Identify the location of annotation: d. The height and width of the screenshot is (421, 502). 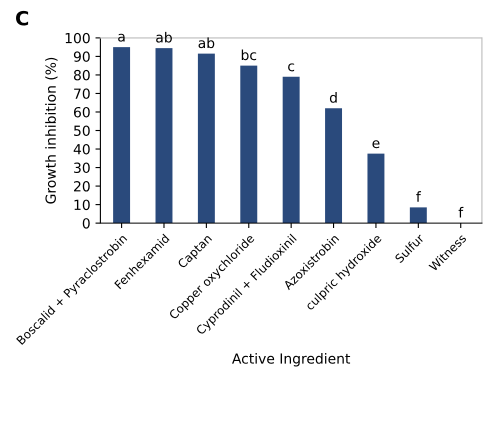
(333, 97).